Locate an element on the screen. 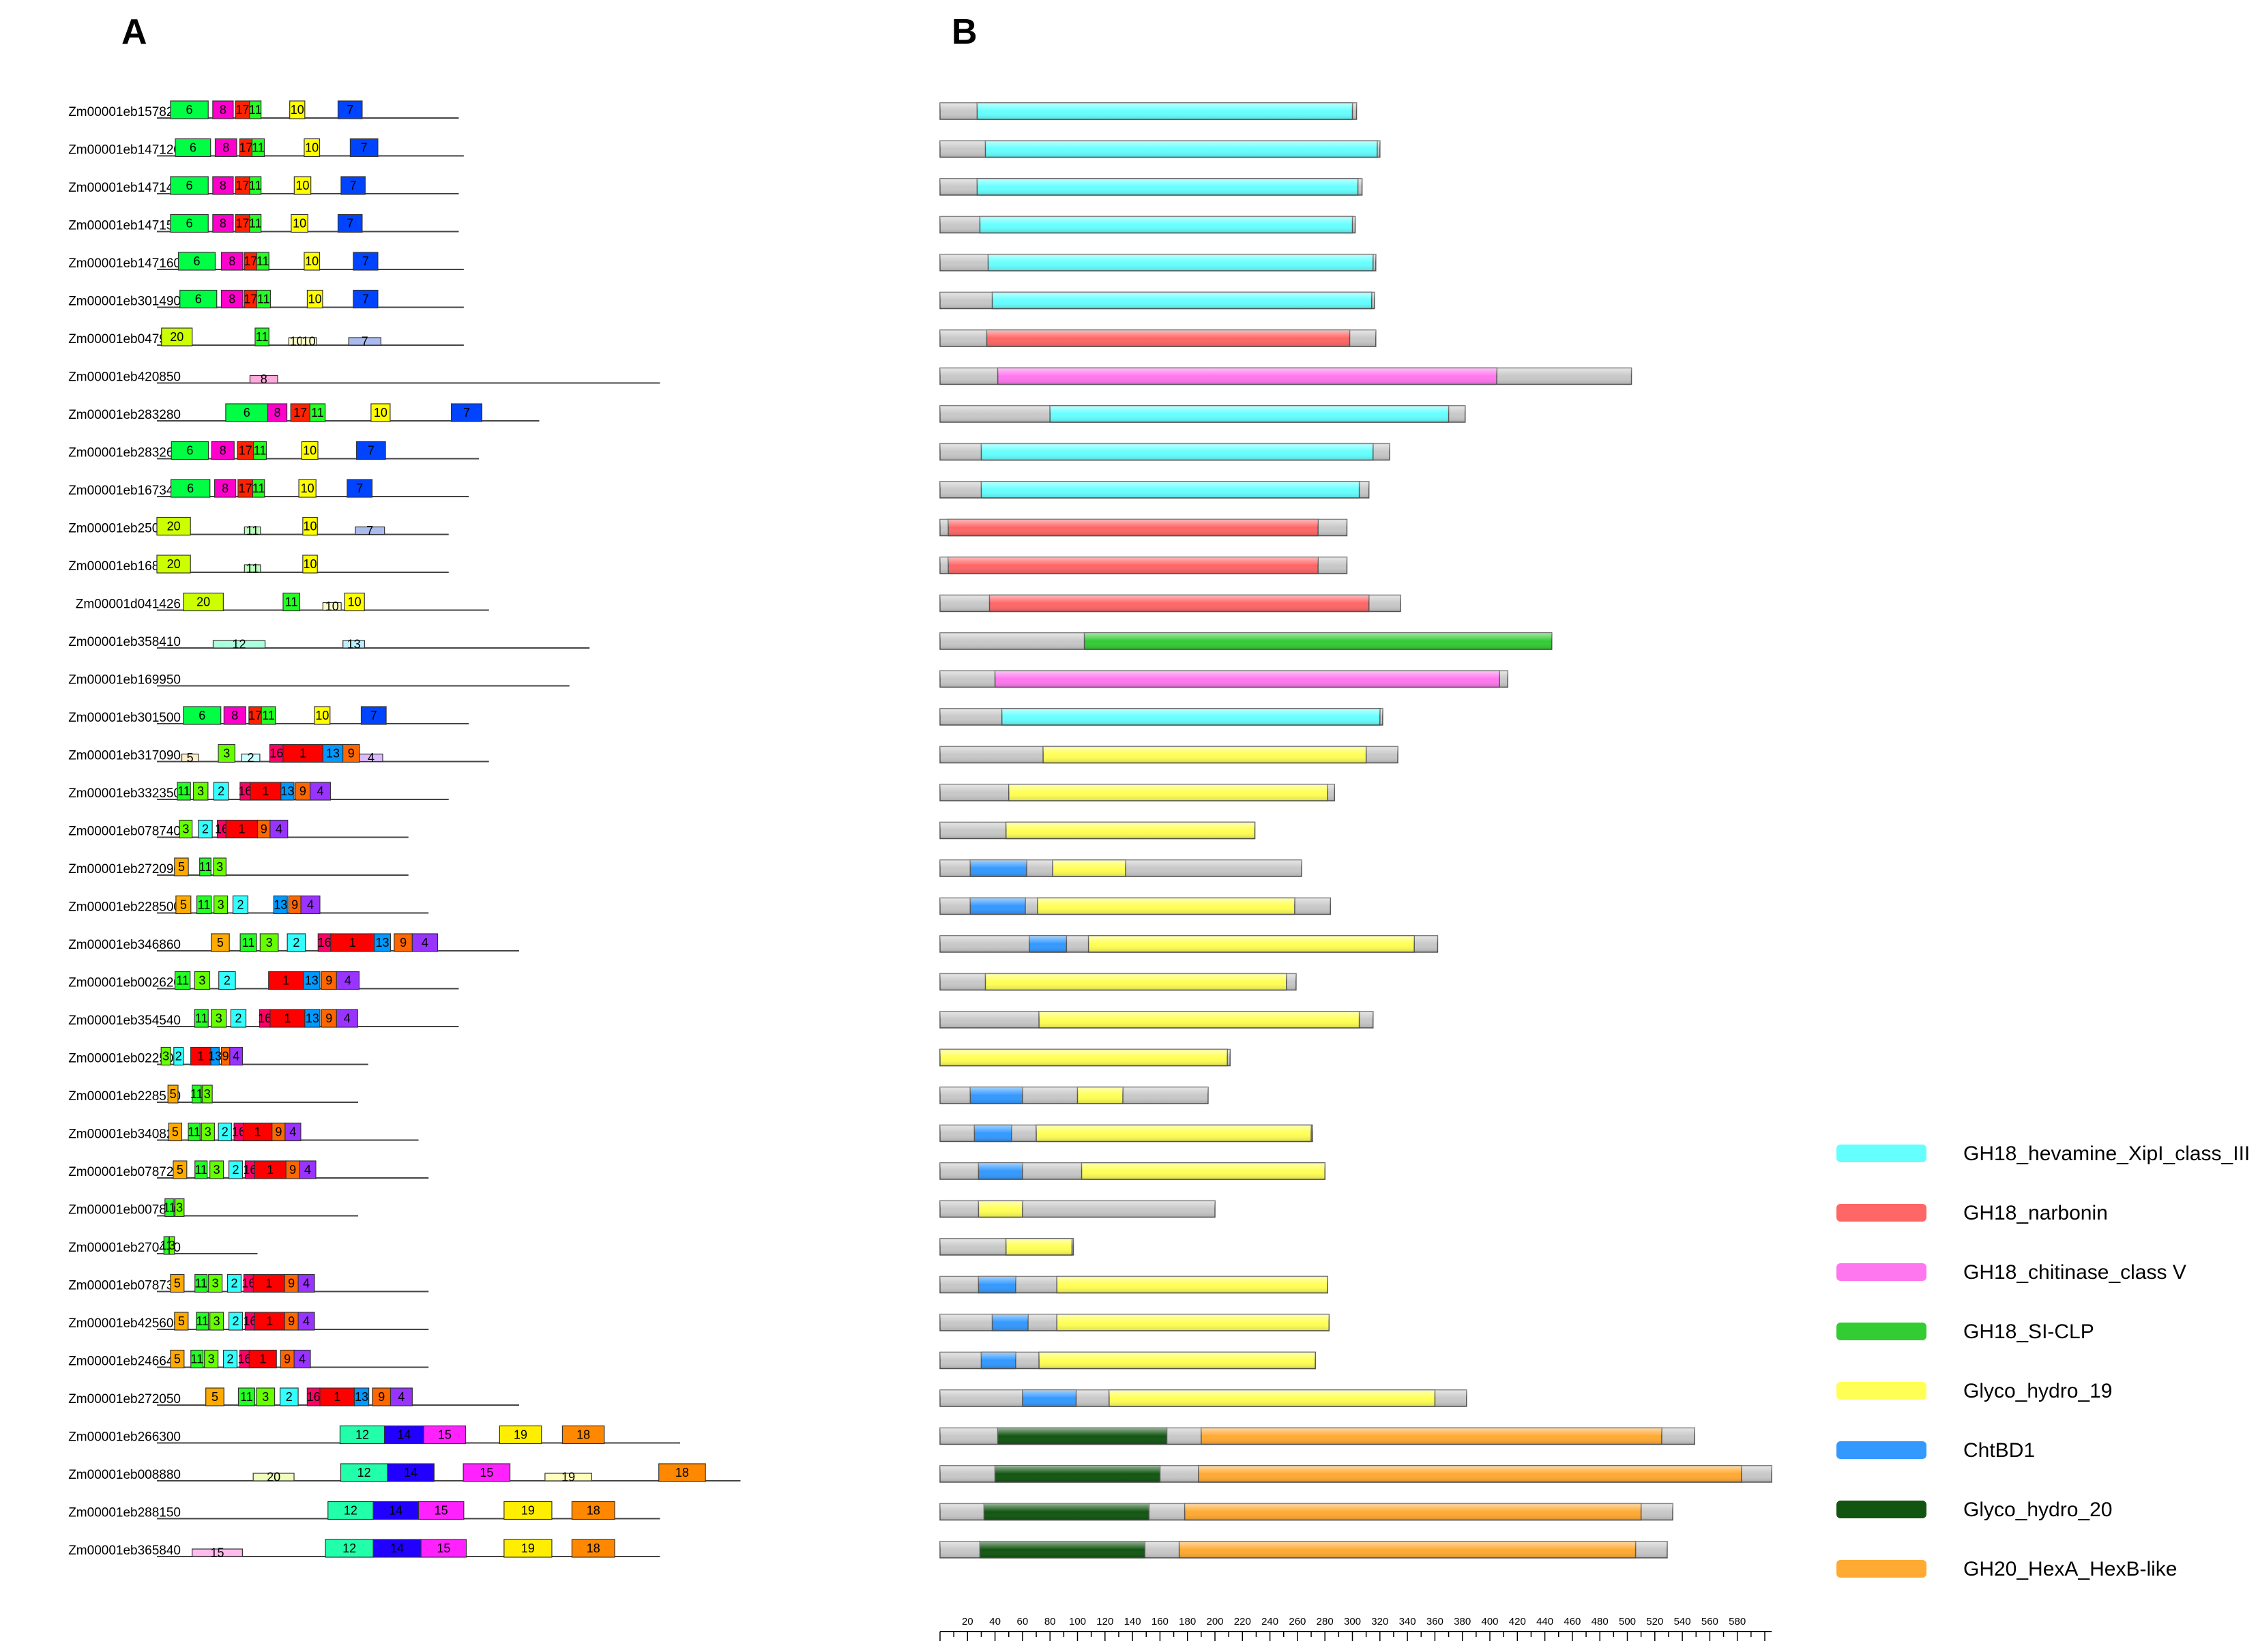 This screenshot has height=1652, width=2258. gene-label: Zm00001eb346860 is located at coordinates (124, 945).